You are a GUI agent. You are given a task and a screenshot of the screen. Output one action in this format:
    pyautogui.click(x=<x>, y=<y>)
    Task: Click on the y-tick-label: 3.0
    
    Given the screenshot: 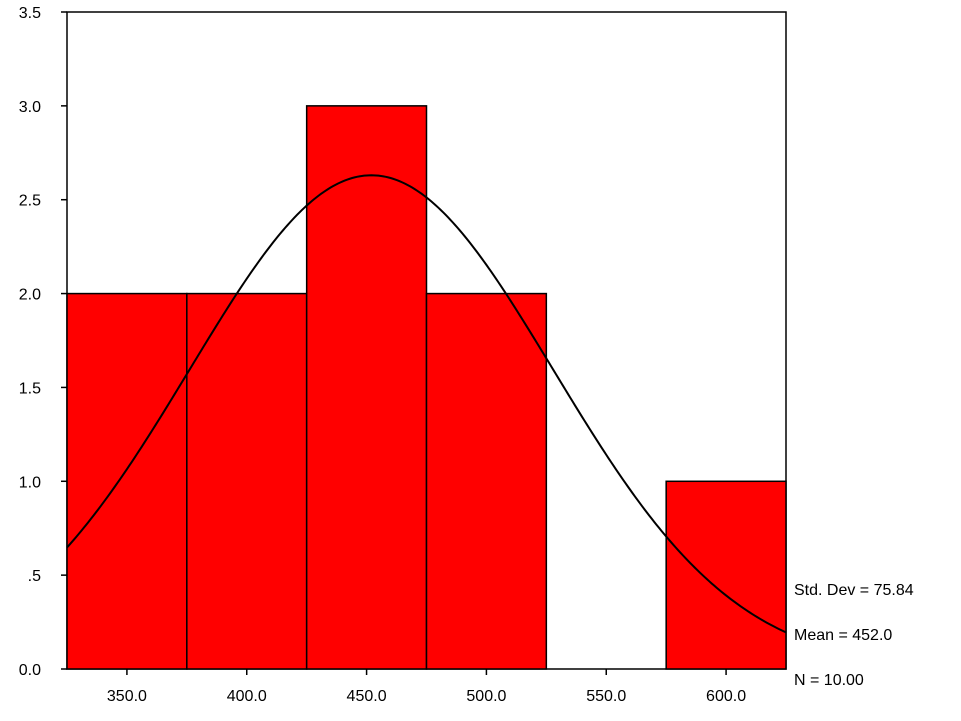 What is the action you would take?
    pyautogui.click(x=30, y=107)
    